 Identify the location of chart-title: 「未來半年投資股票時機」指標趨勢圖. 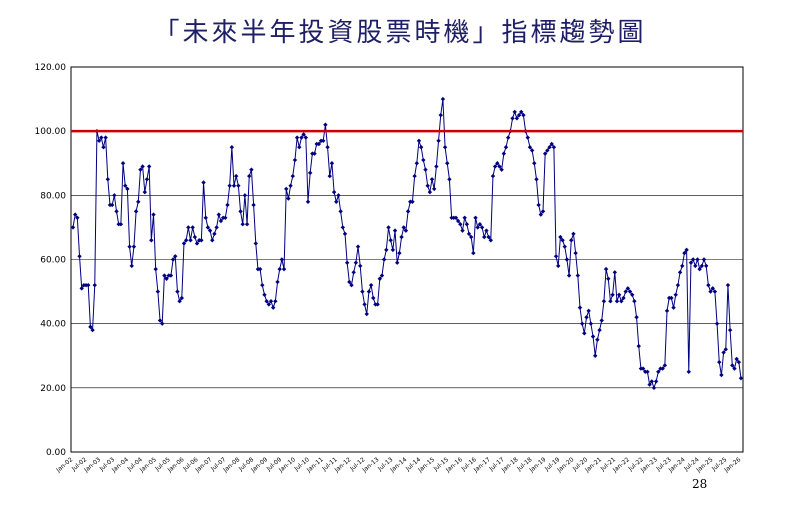
(400, 33).